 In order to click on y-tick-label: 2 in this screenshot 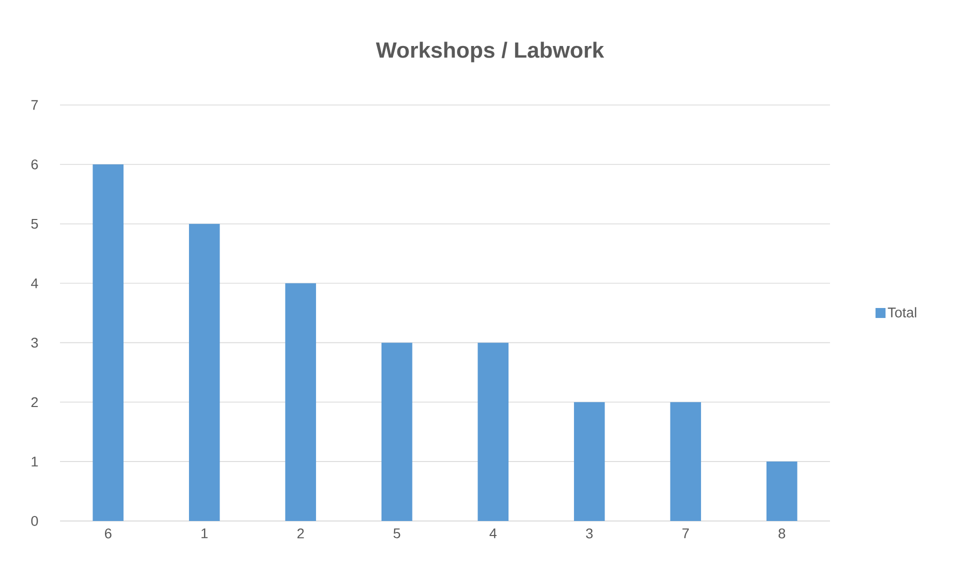, I will do `click(34, 402)`.